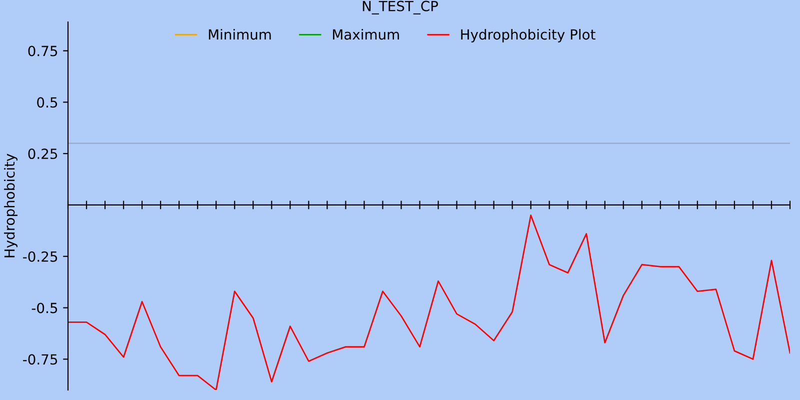 Image resolution: width=800 pixels, height=400 pixels. Describe the element at coordinates (43, 51) in the screenshot. I see `y-tick-label: 0.75` at that location.